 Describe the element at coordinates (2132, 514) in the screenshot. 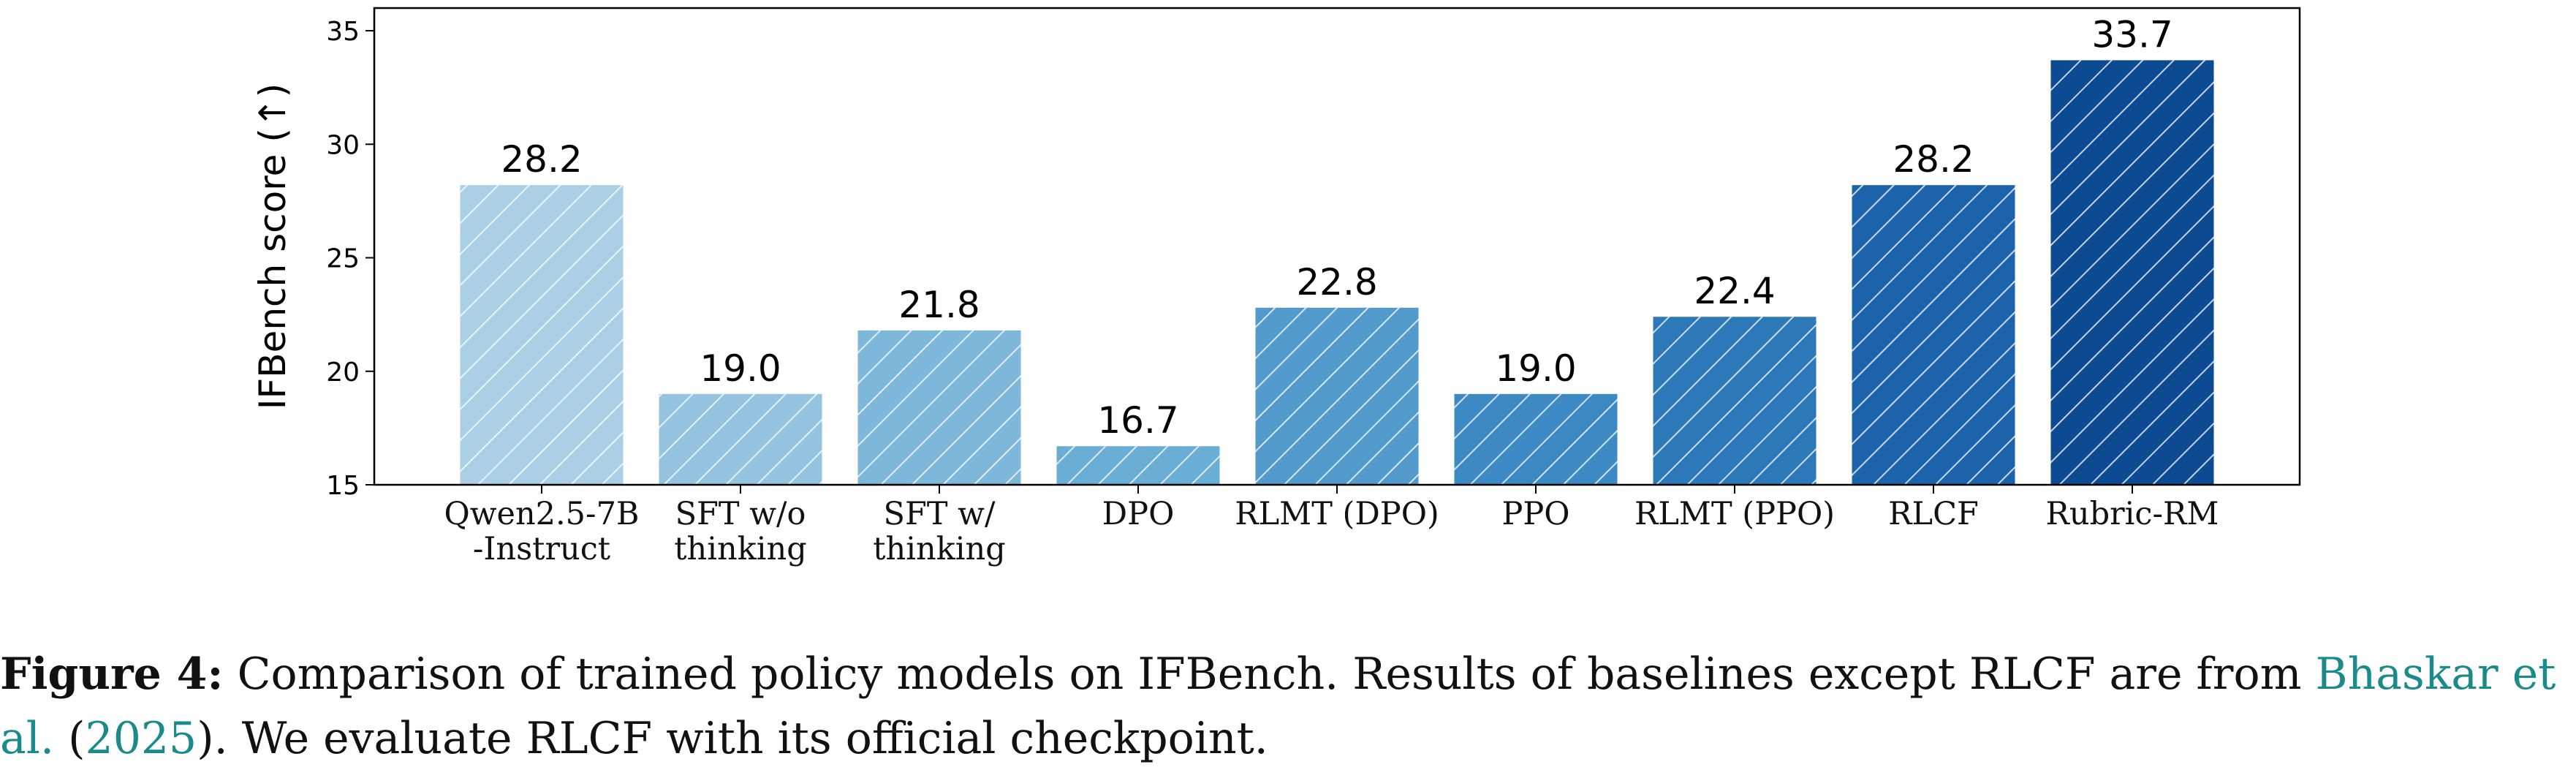

I see `x-tick-label: Rubric-RM` at that location.